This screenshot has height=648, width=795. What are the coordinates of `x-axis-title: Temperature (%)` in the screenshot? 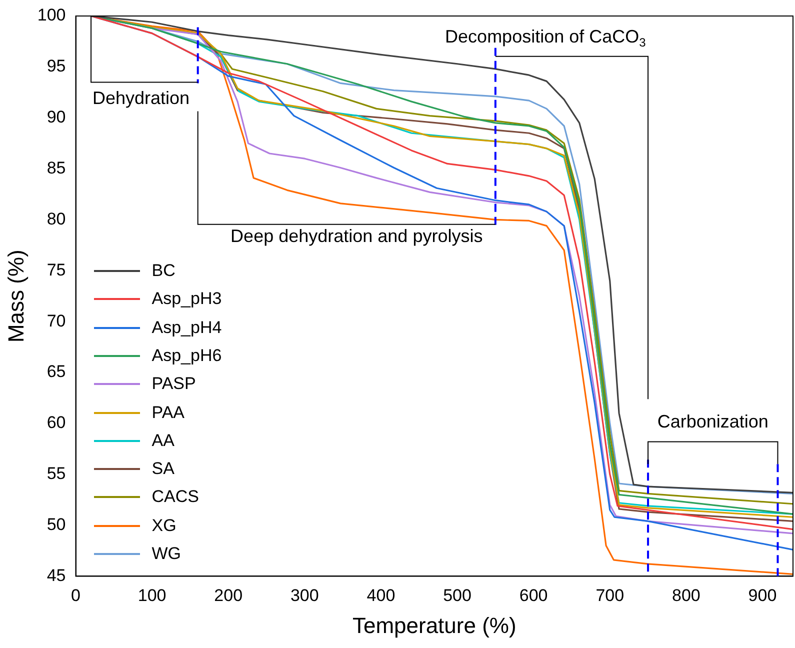 It's located at (434, 625).